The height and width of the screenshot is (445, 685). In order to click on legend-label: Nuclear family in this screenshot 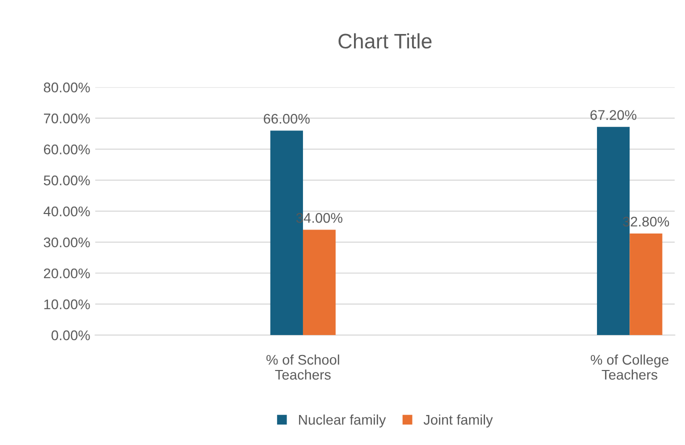, I will do `click(342, 421)`.